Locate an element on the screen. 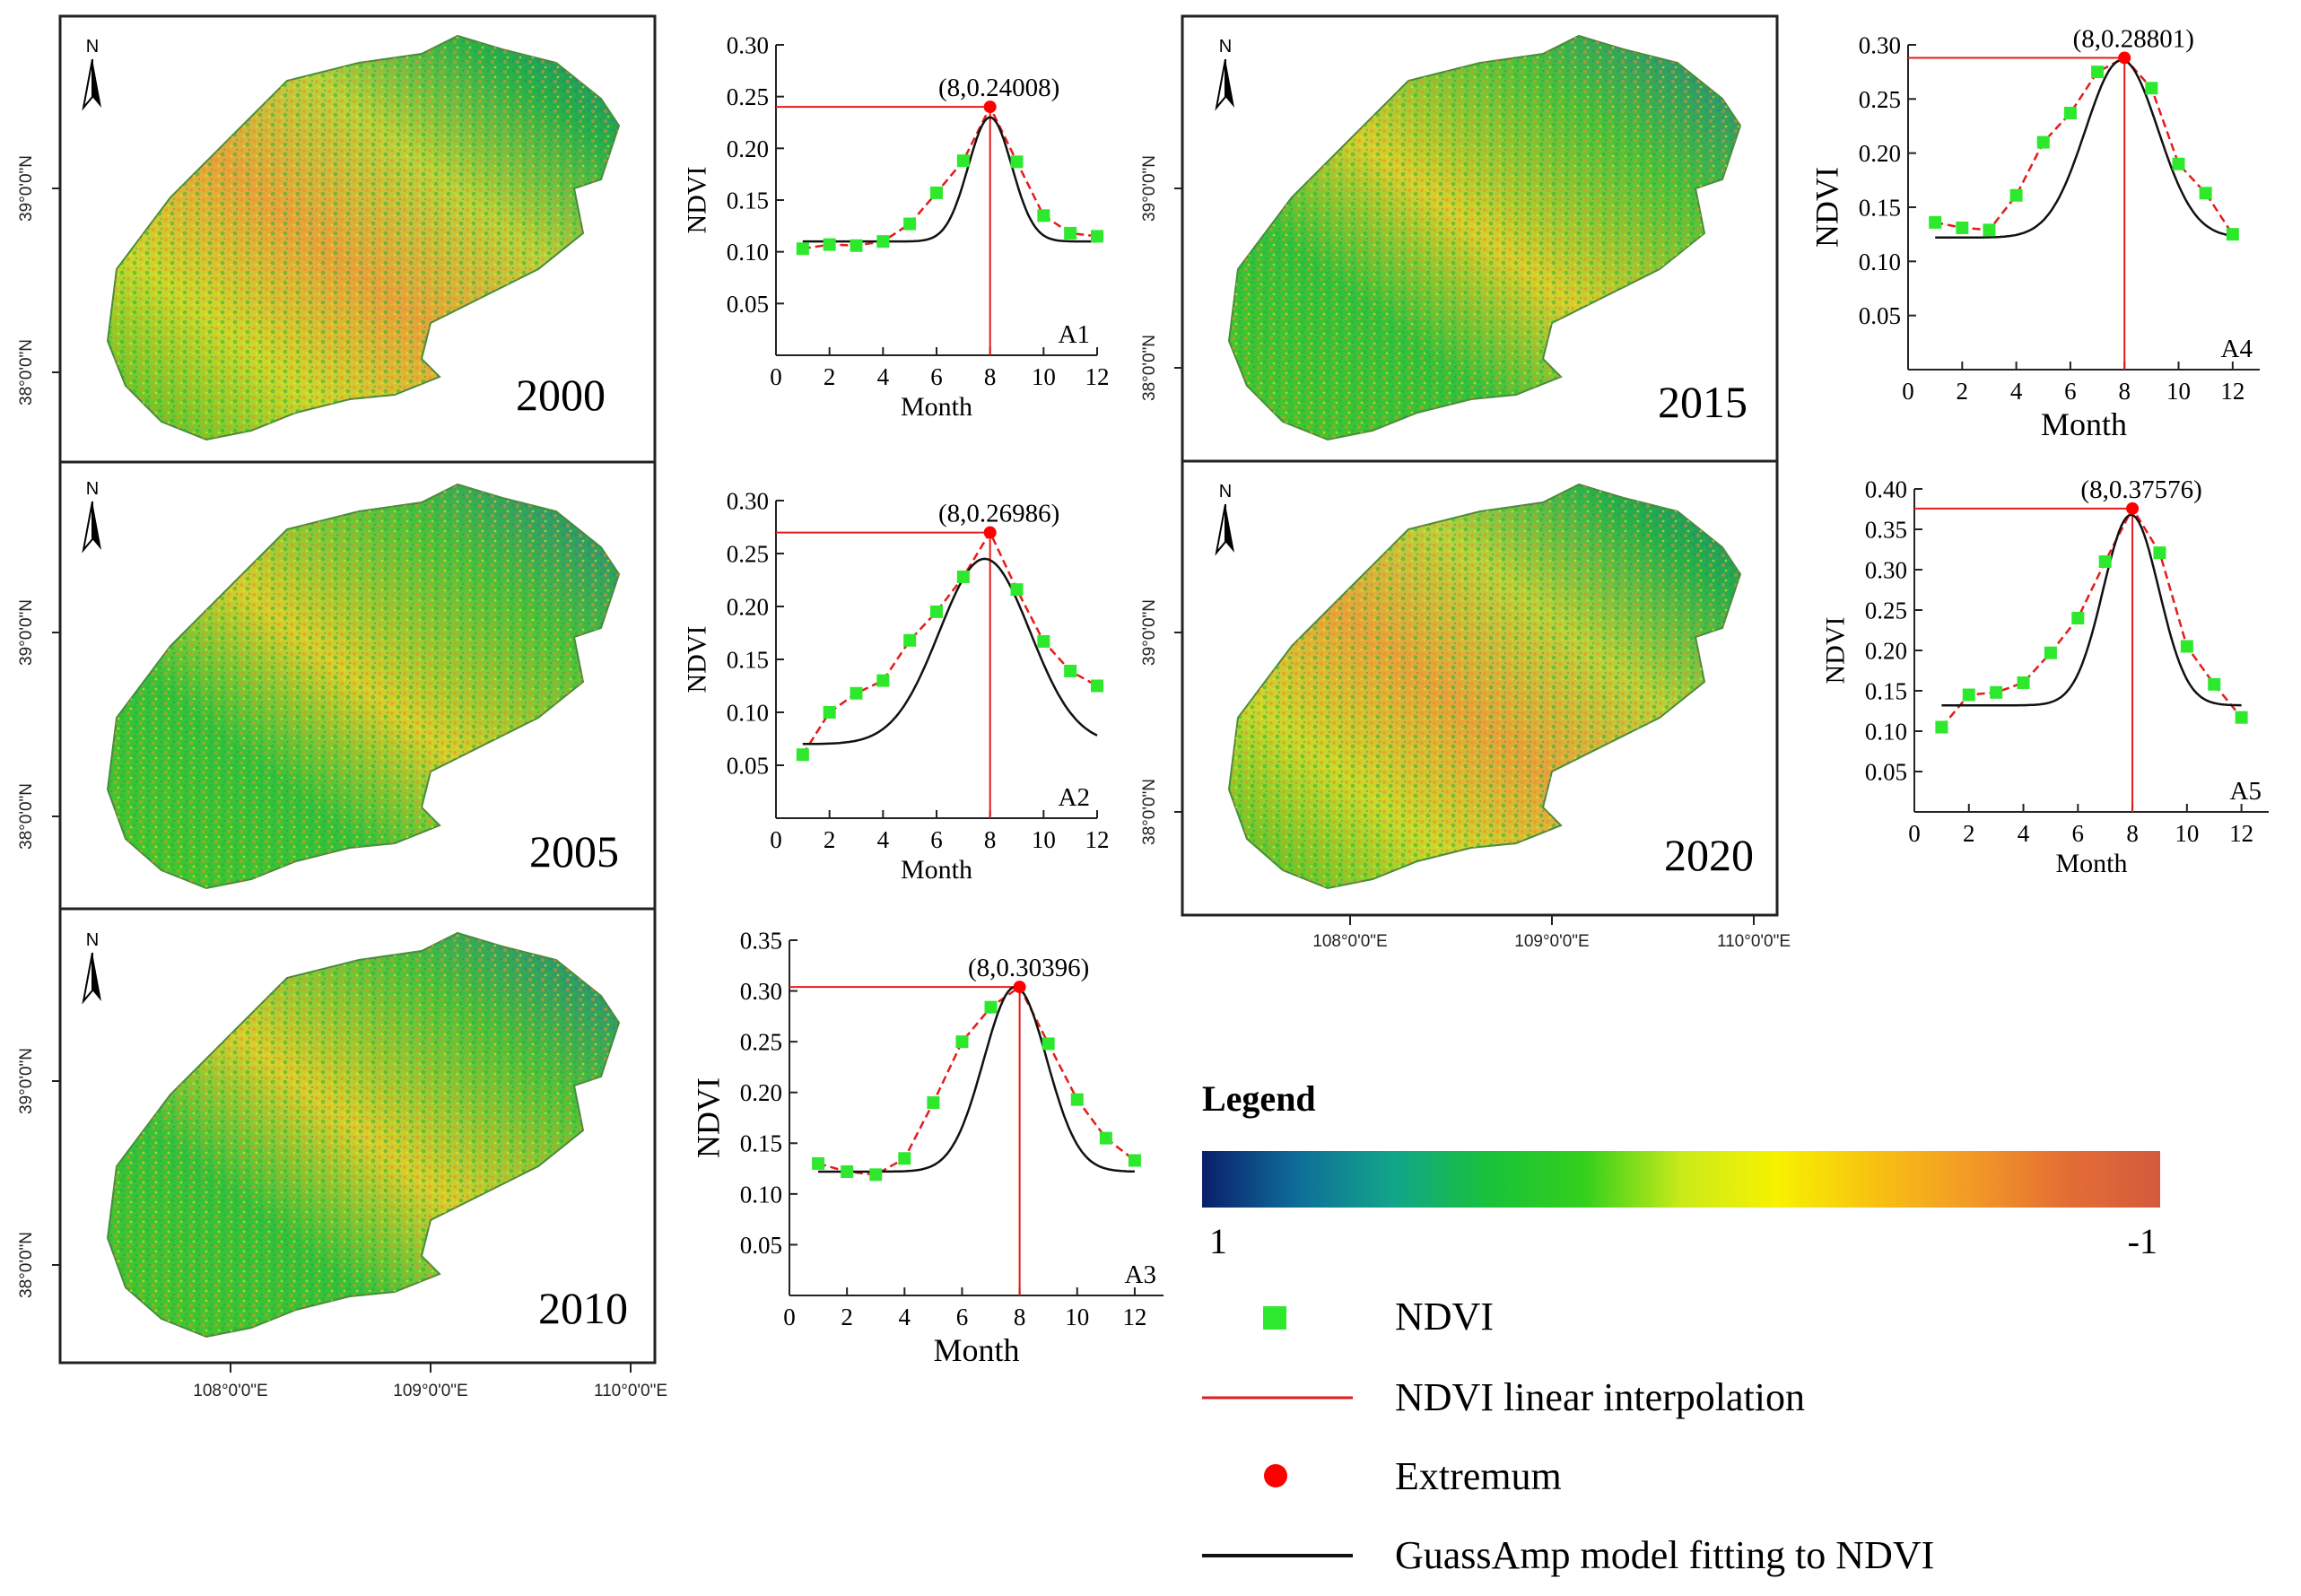 Image resolution: width=2301 pixels, height=1596 pixels. x-axis-label: Month is located at coordinates (2091, 863).